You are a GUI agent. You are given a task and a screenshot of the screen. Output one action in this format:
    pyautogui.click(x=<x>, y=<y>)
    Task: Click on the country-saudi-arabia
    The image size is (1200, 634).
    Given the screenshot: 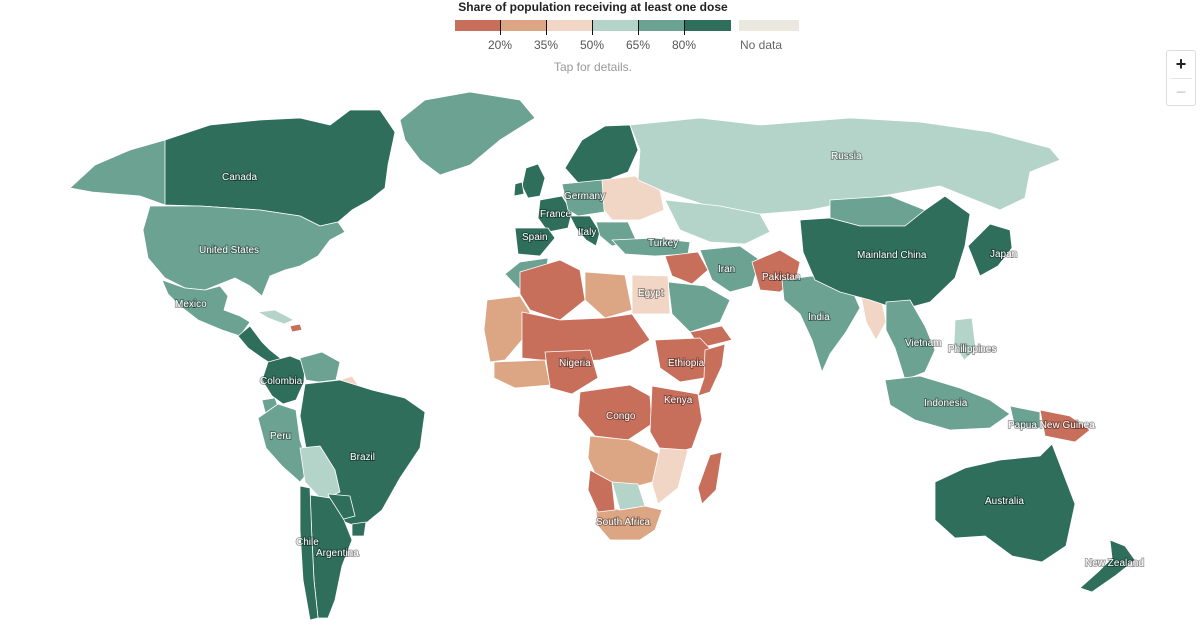 What is the action you would take?
    pyautogui.click(x=699, y=307)
    